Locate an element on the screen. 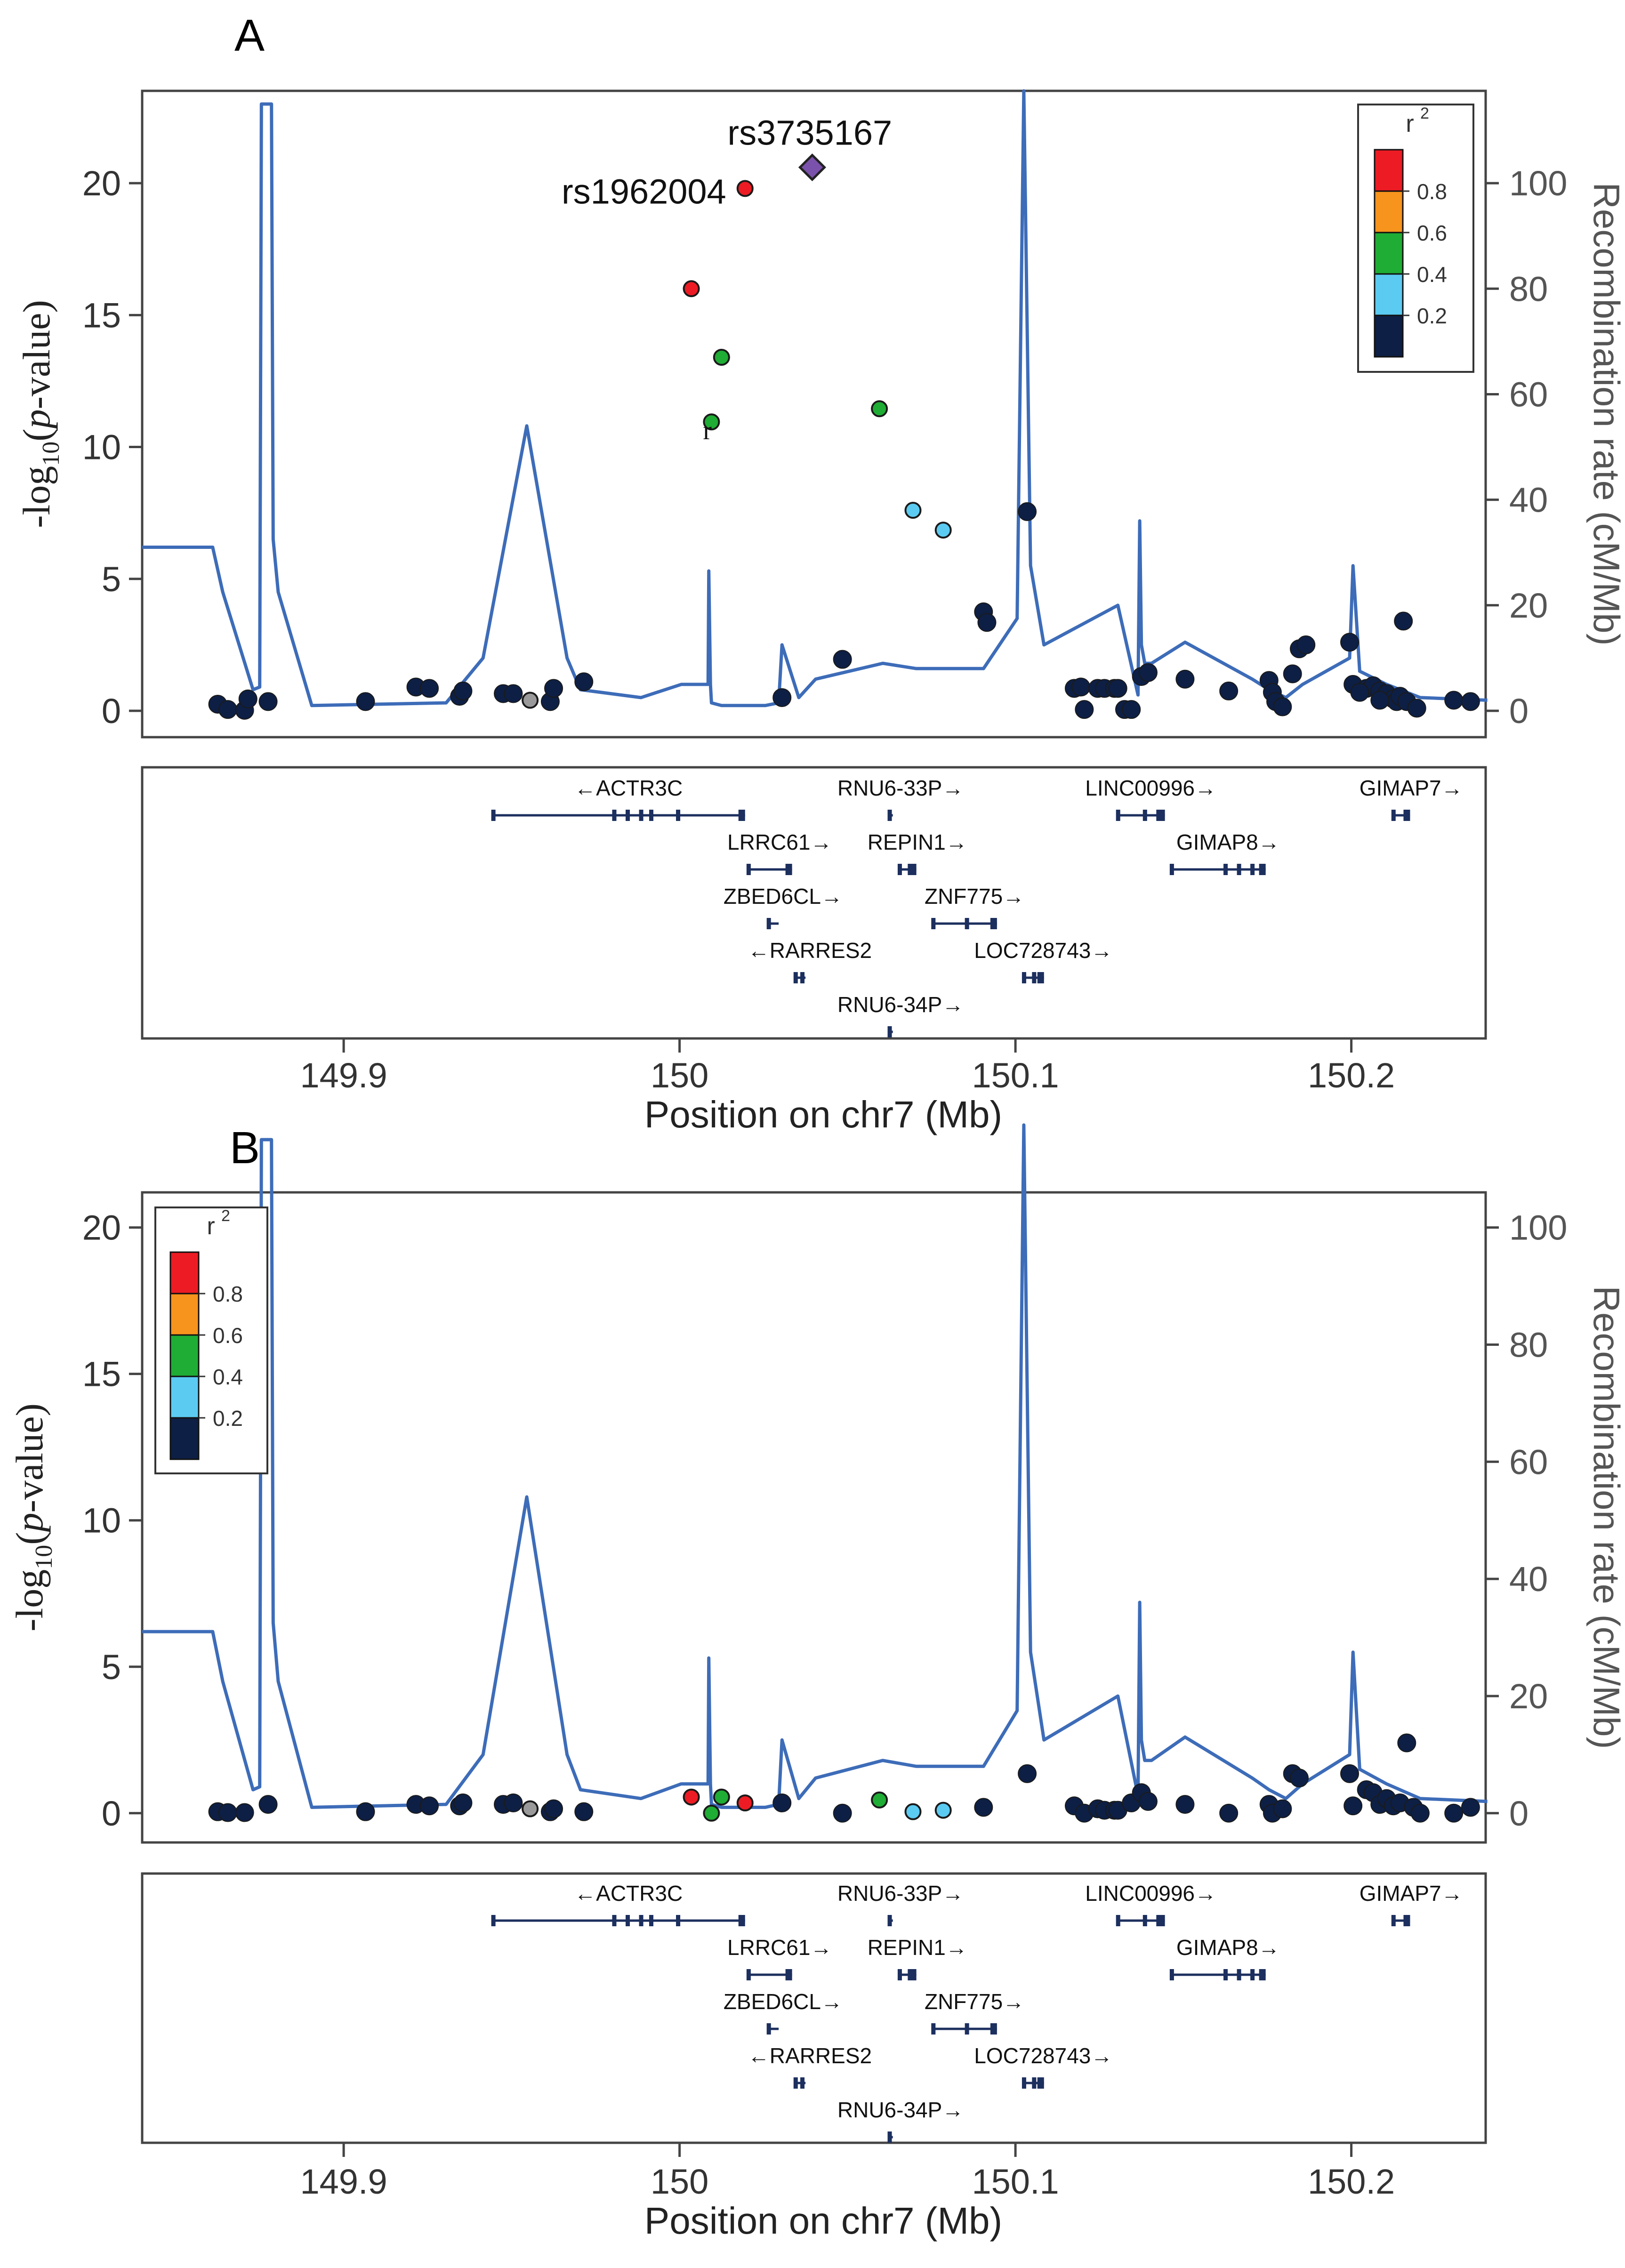 The width and height of the screenshot is (1625, 2268). gene-label: RNU6-33P→ is located at coordinates (900, 1893).